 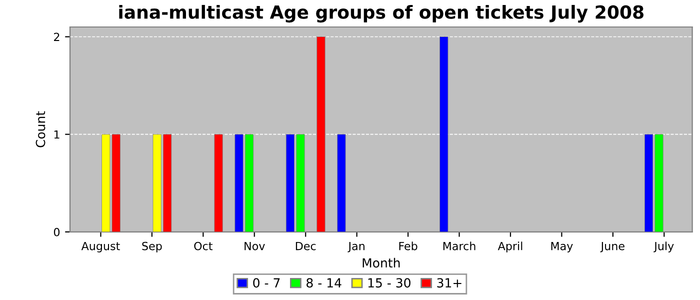 What do you see at coordinates (57, 36) in the screenshot?
I see `y-tick-label: 2` at bounding box center [57, 36].